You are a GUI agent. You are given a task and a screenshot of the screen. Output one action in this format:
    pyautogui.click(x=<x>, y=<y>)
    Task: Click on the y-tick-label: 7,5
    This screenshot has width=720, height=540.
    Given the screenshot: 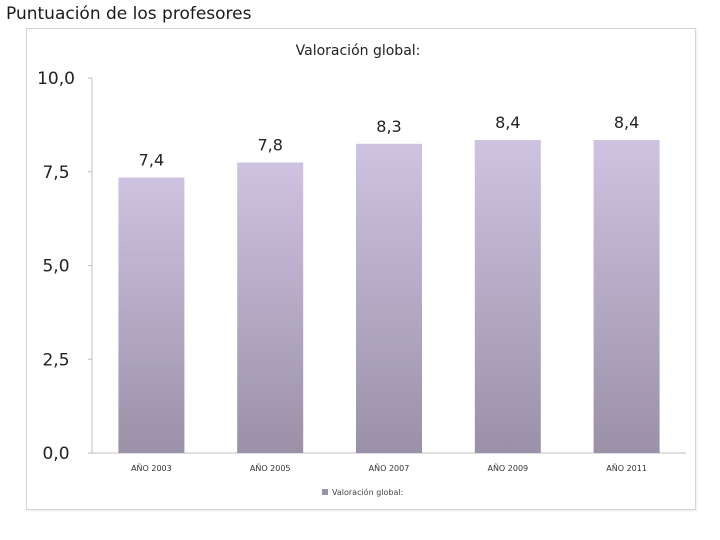 What is the action you would take?
    pyautogui.click(x=55, y=173)
    